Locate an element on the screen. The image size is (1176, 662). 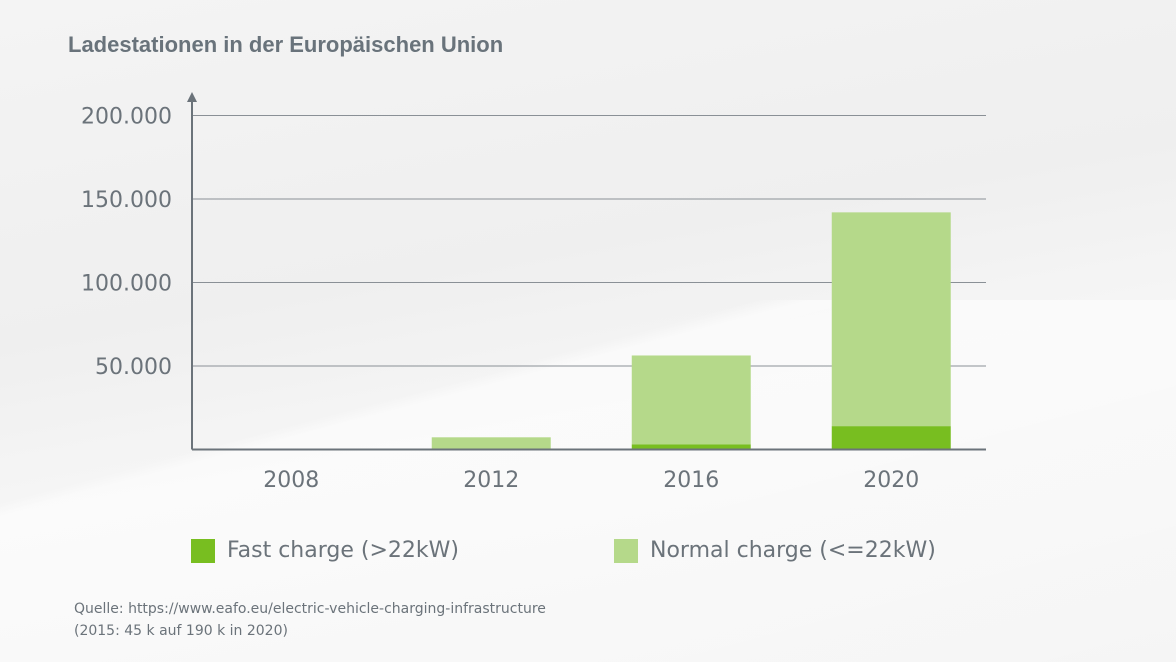
x-tick-label: 2020 is located at coordinates (891, 480).